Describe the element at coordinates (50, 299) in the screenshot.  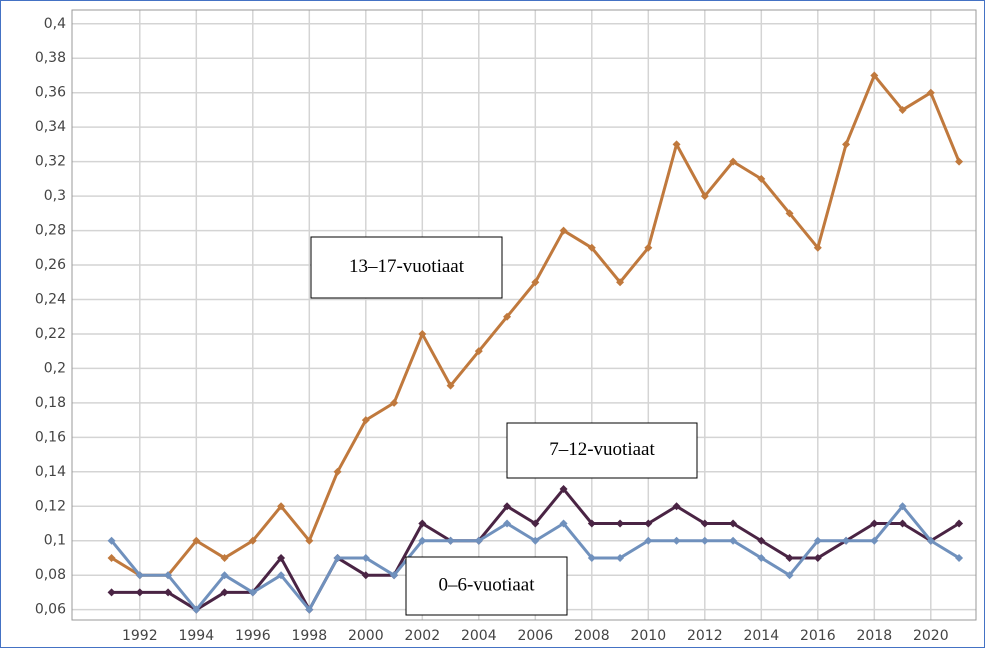
I see `y-tick-label: 0,24` at that location.